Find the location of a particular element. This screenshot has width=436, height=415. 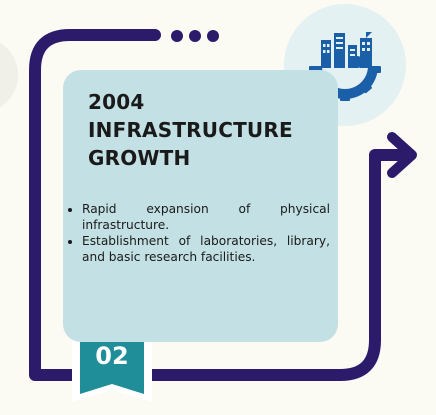

three-dots-icon is located at coordinates (195, 36).